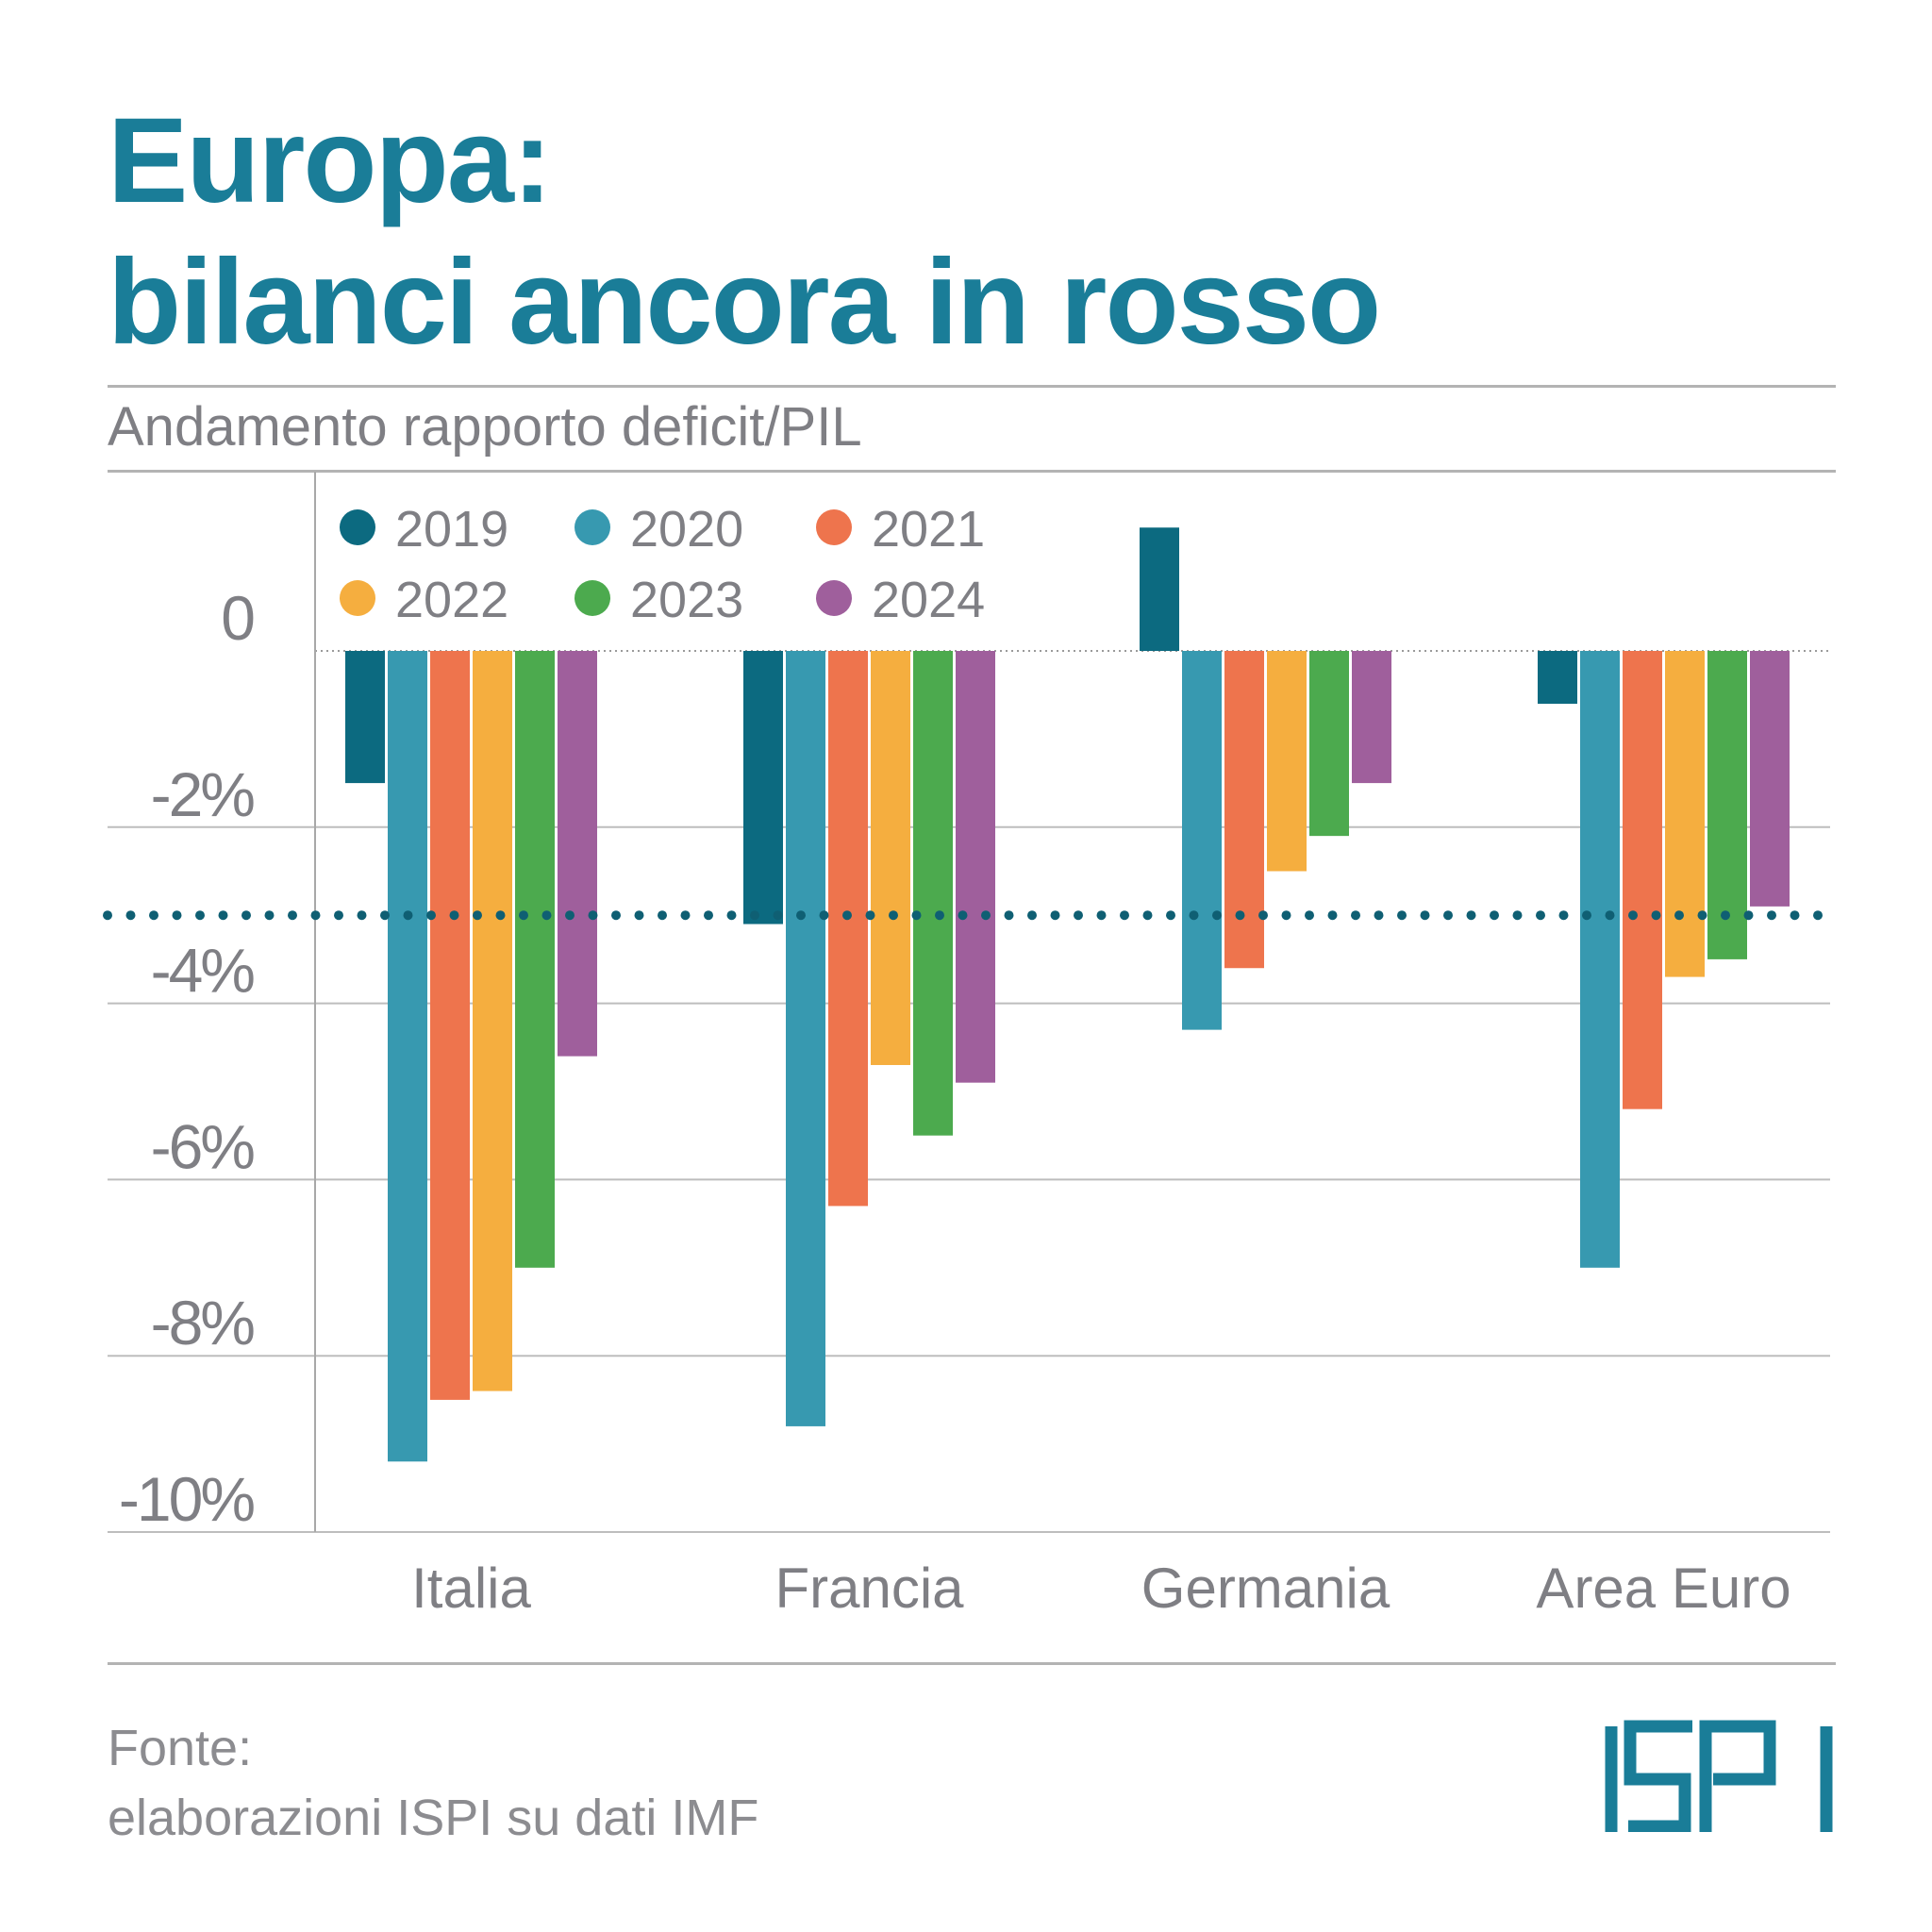 The width and height of the screenshot is (1932, 1932). I want to click on divider-top, so click(972, 386).